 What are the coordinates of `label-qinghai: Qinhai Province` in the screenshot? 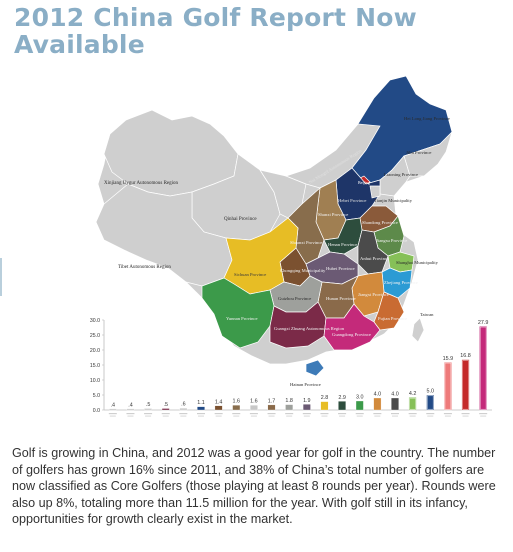 It's located at (240, 219).